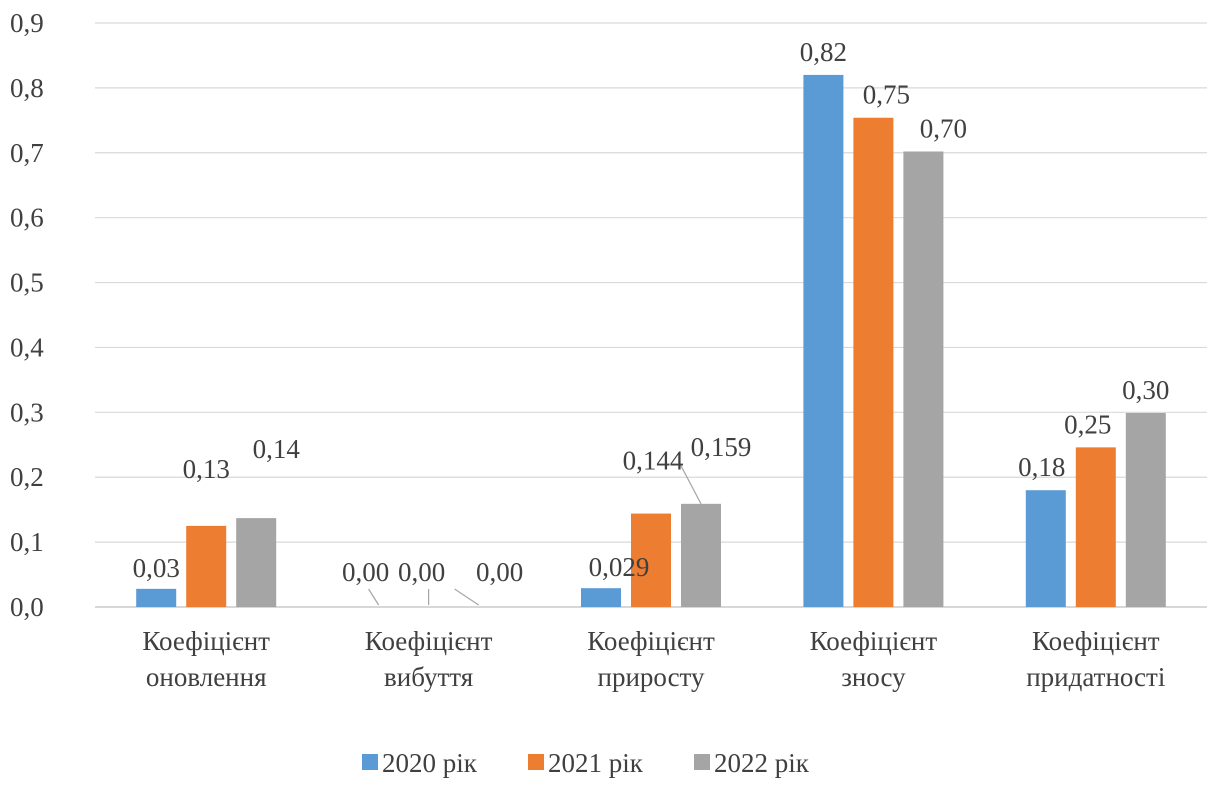  I want to click on x-category-label: зносу, so click(873, 677).